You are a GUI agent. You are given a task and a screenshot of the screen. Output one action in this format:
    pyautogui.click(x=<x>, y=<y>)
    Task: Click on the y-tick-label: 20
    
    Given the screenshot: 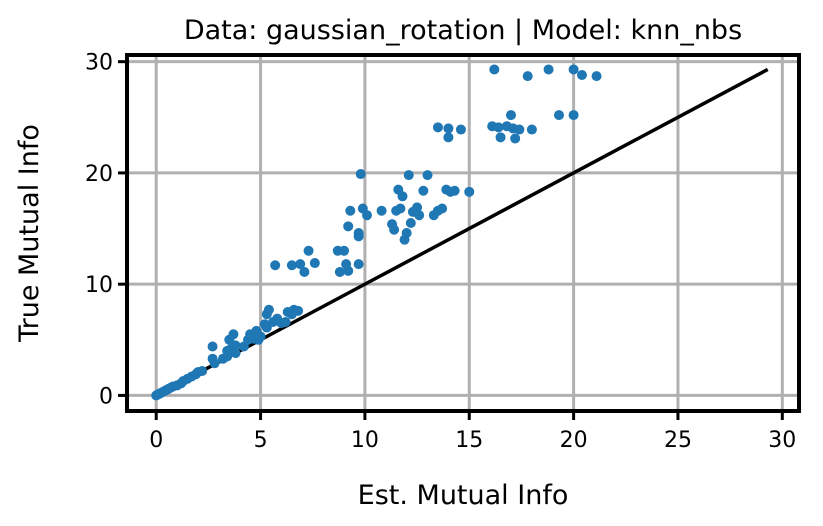 What is the action you would take?
    pyautogui.click(x=99, y=174)
    